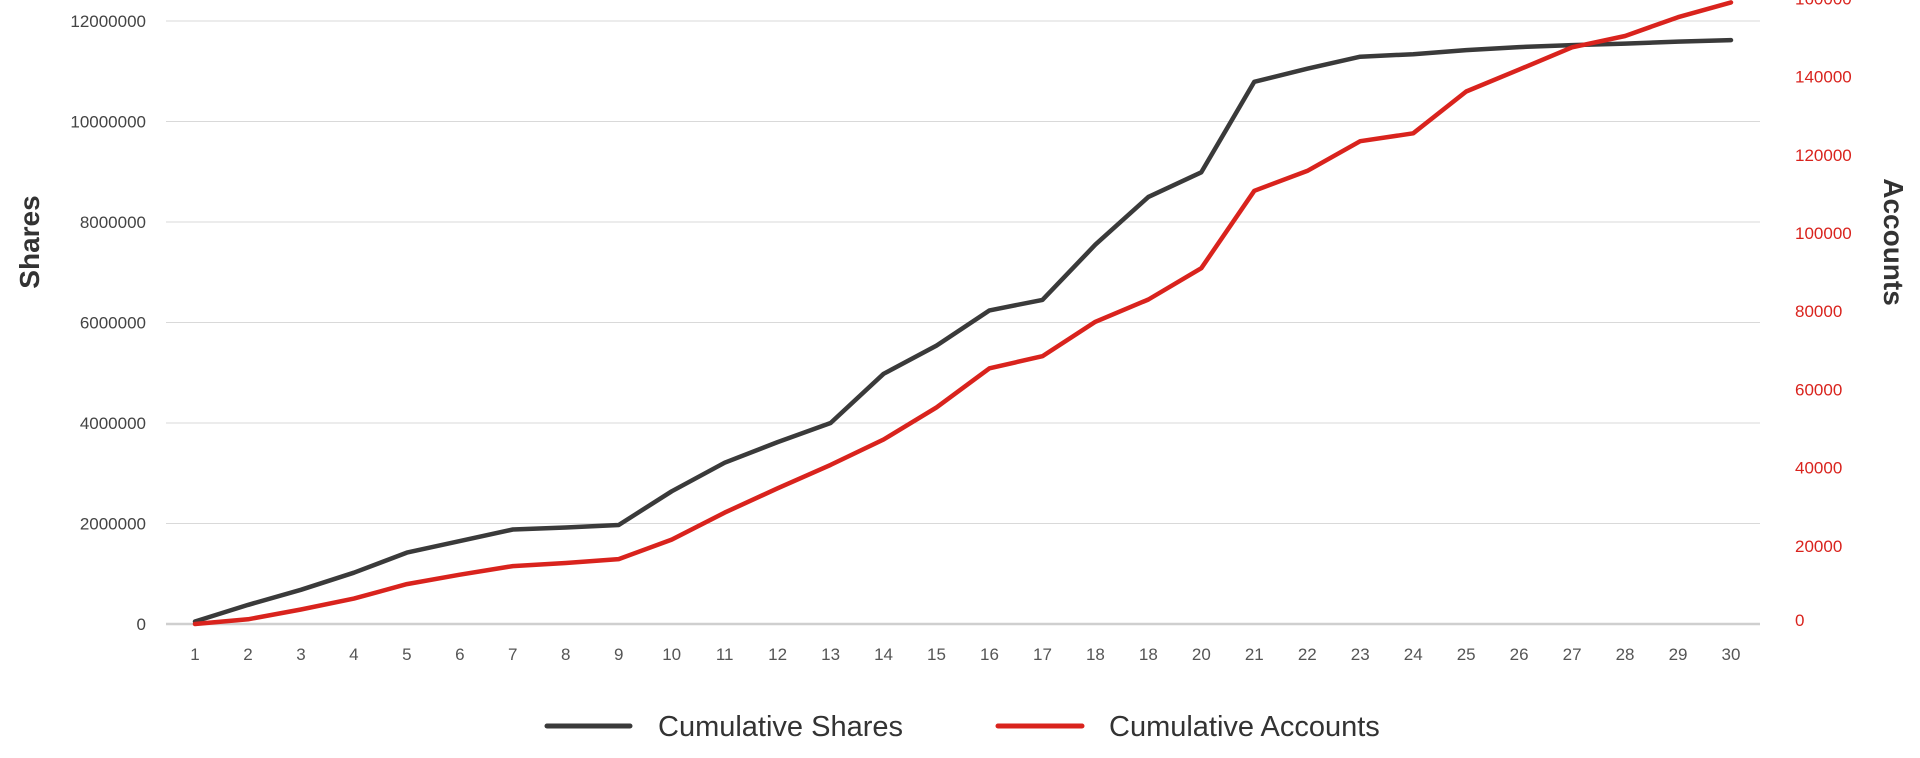 This screenshot has width=1920, height=758. Describe the element at coordinates (1731, 654) in the screenshot. I see `x-tick-label: 30` at that location.